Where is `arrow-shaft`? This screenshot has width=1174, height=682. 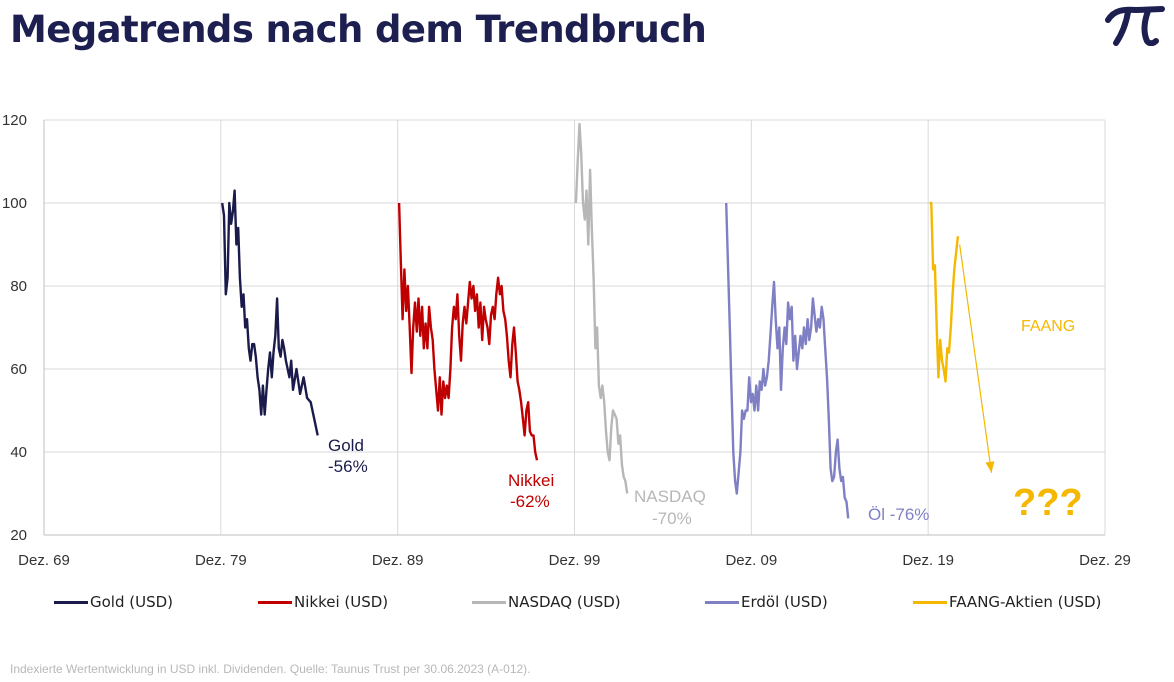 arrow-shaft is located at coordinates (976, 358).